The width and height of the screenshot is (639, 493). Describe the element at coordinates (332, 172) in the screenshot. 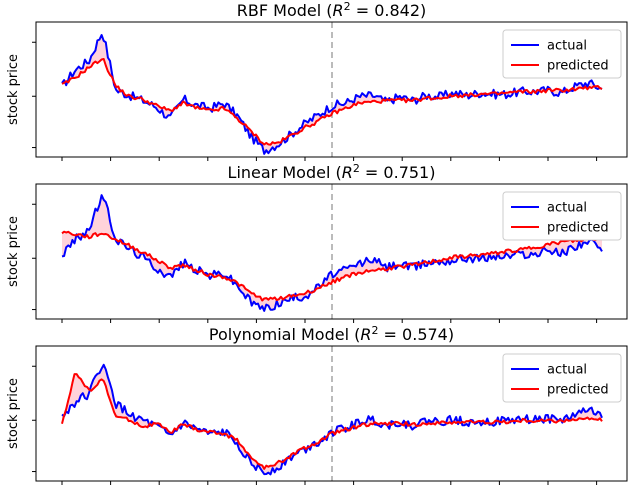

I see `chart-title: Linear Model (R2 = 0.751)` at that location.